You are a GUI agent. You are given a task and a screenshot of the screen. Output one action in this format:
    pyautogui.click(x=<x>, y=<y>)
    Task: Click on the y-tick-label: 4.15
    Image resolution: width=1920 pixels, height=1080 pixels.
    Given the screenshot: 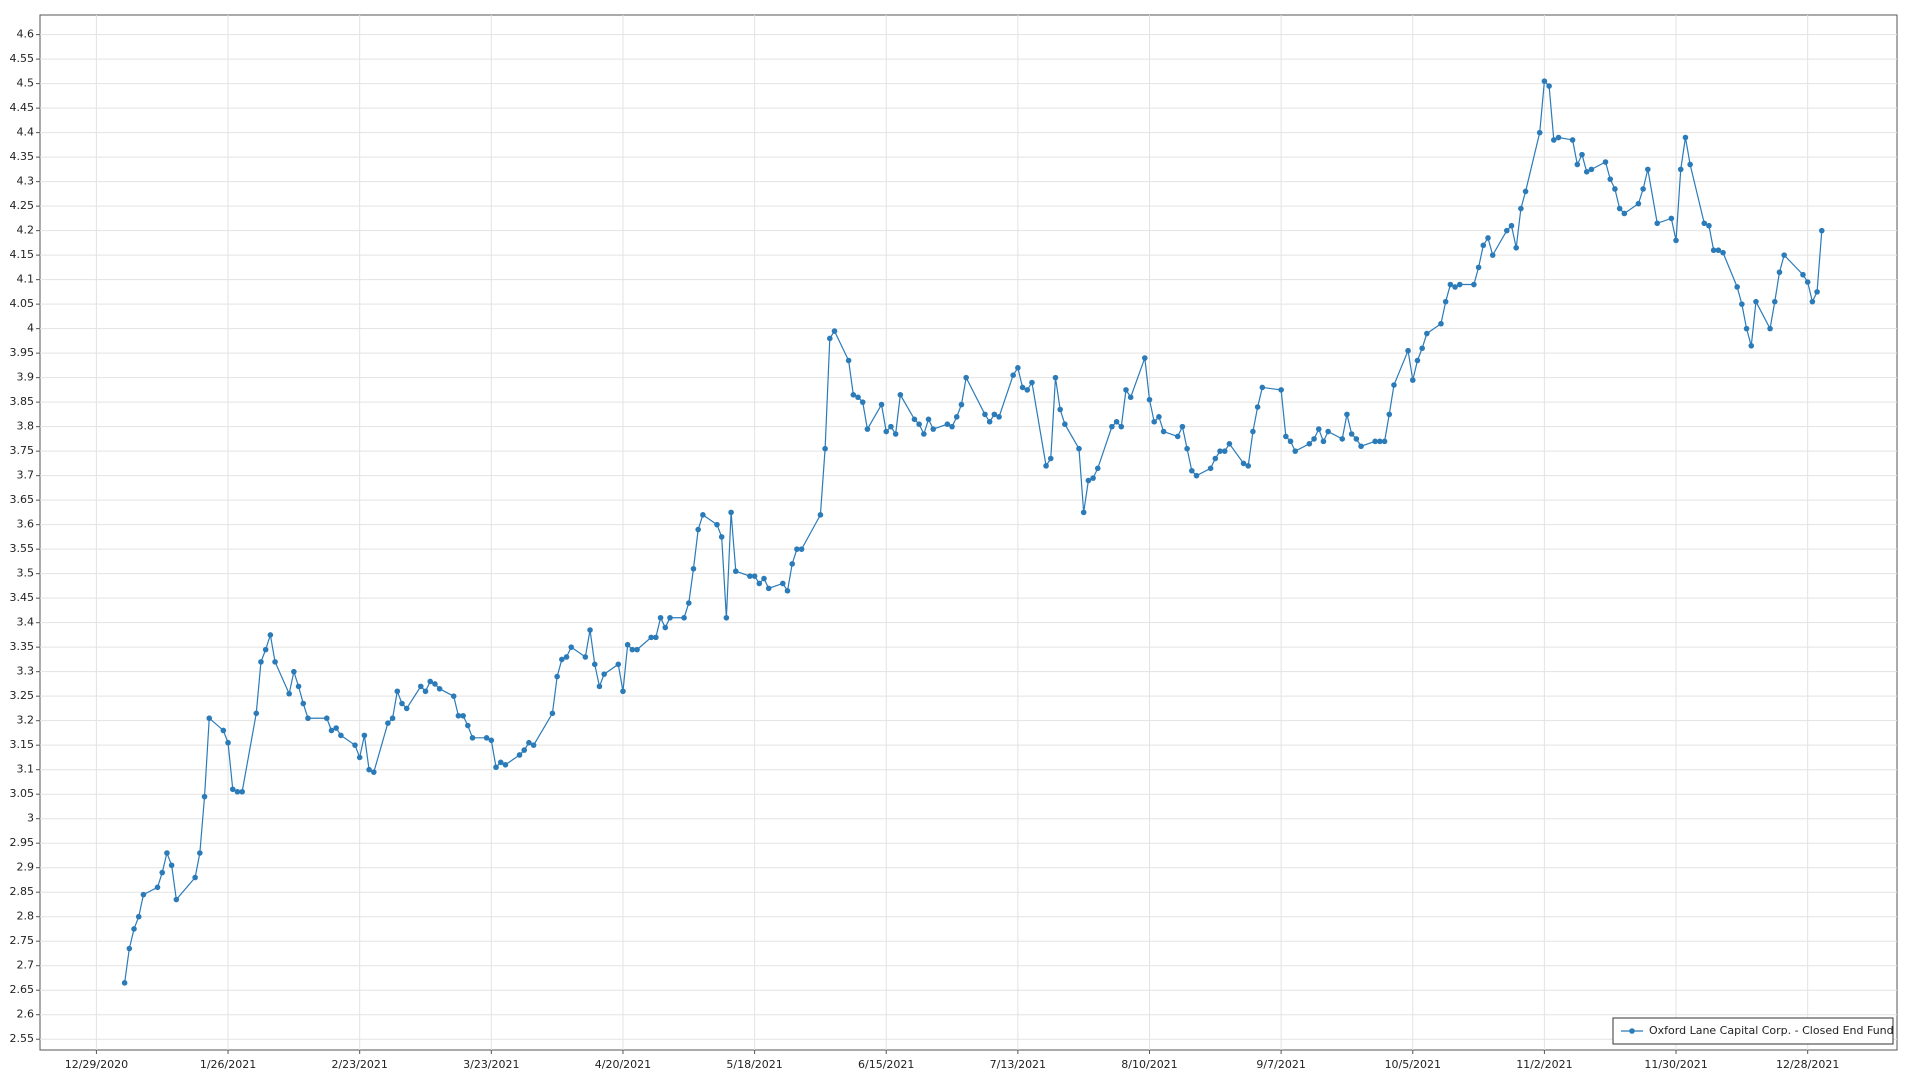 What is the action you would take?
    pyautogui.click(x=22, y=254)
    